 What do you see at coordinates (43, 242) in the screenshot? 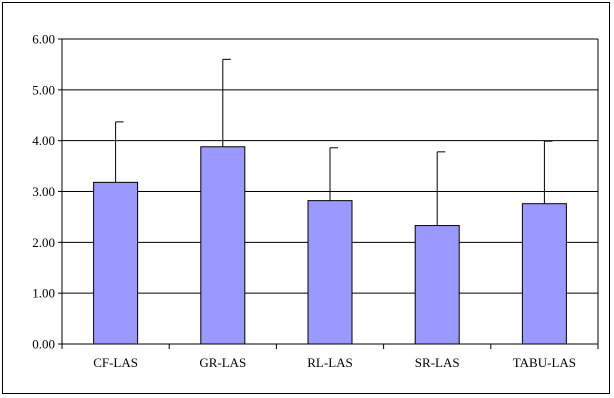
I see `y-tick-label: 2.00` at bounding box center [43, 242].